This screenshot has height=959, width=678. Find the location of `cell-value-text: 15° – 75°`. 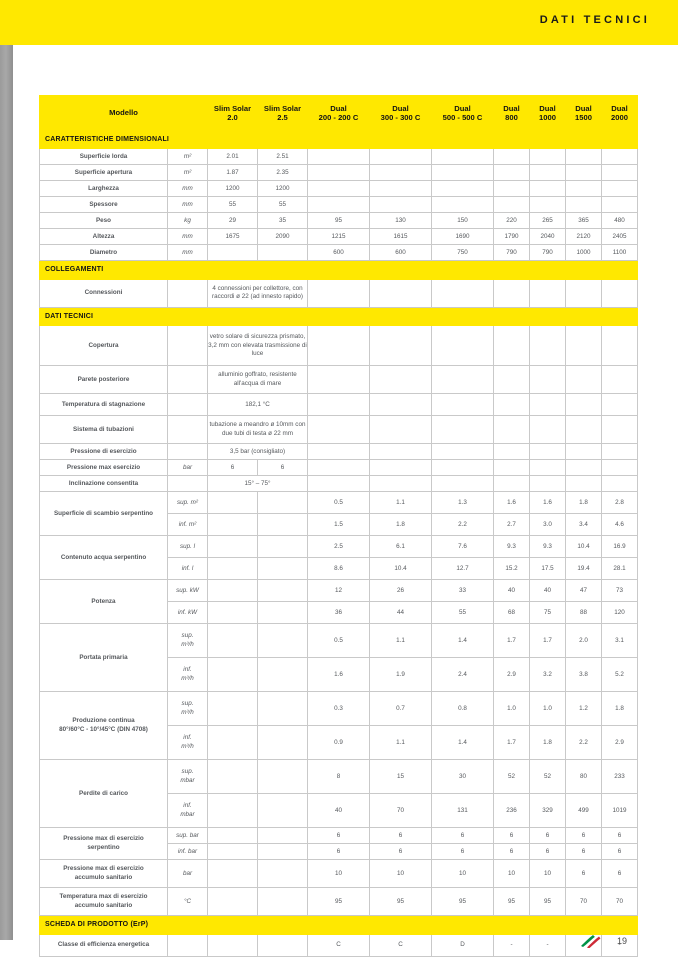

cell-value-text: 15° – 75° is located at coordinates (257, 484).